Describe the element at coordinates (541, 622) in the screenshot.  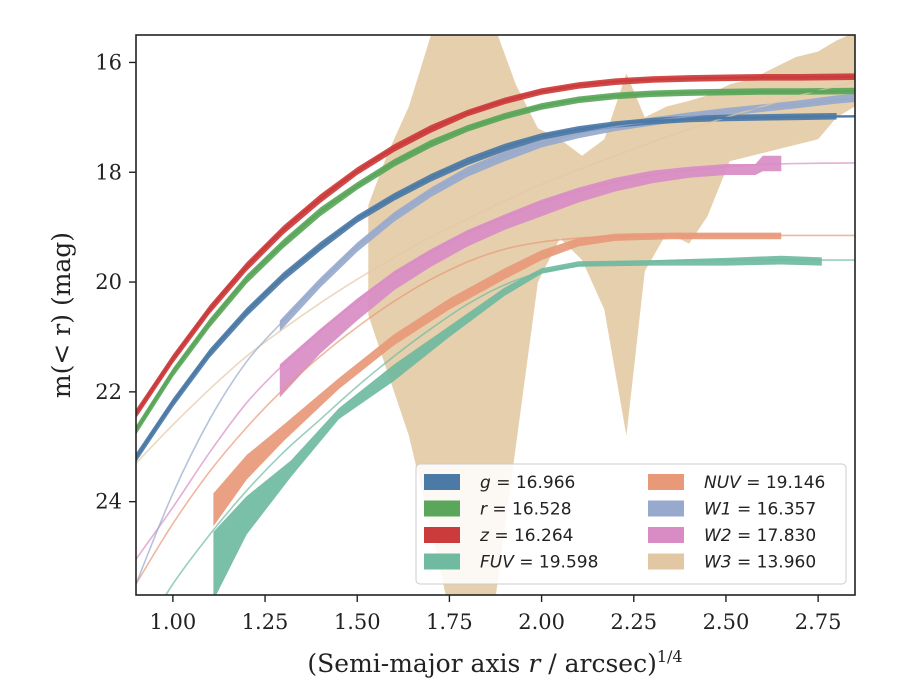
I see `x-tick-label: 2.00` at that location.